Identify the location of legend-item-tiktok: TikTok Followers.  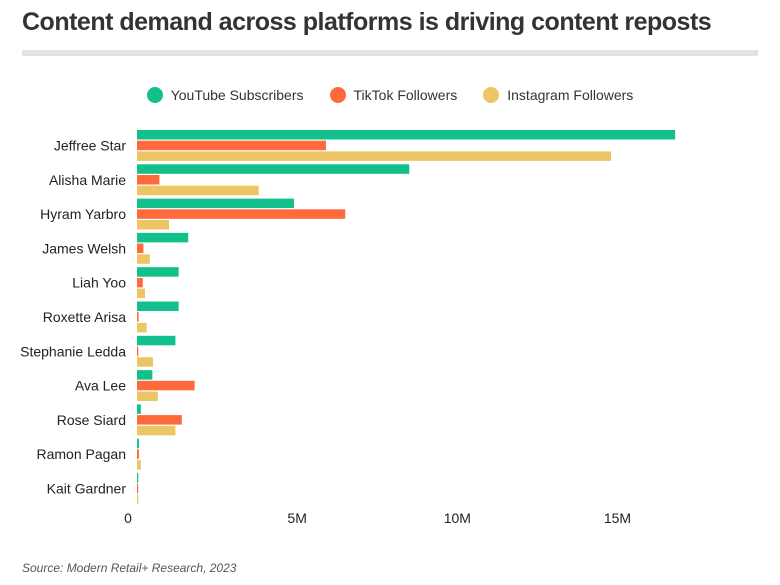
(393, 95).